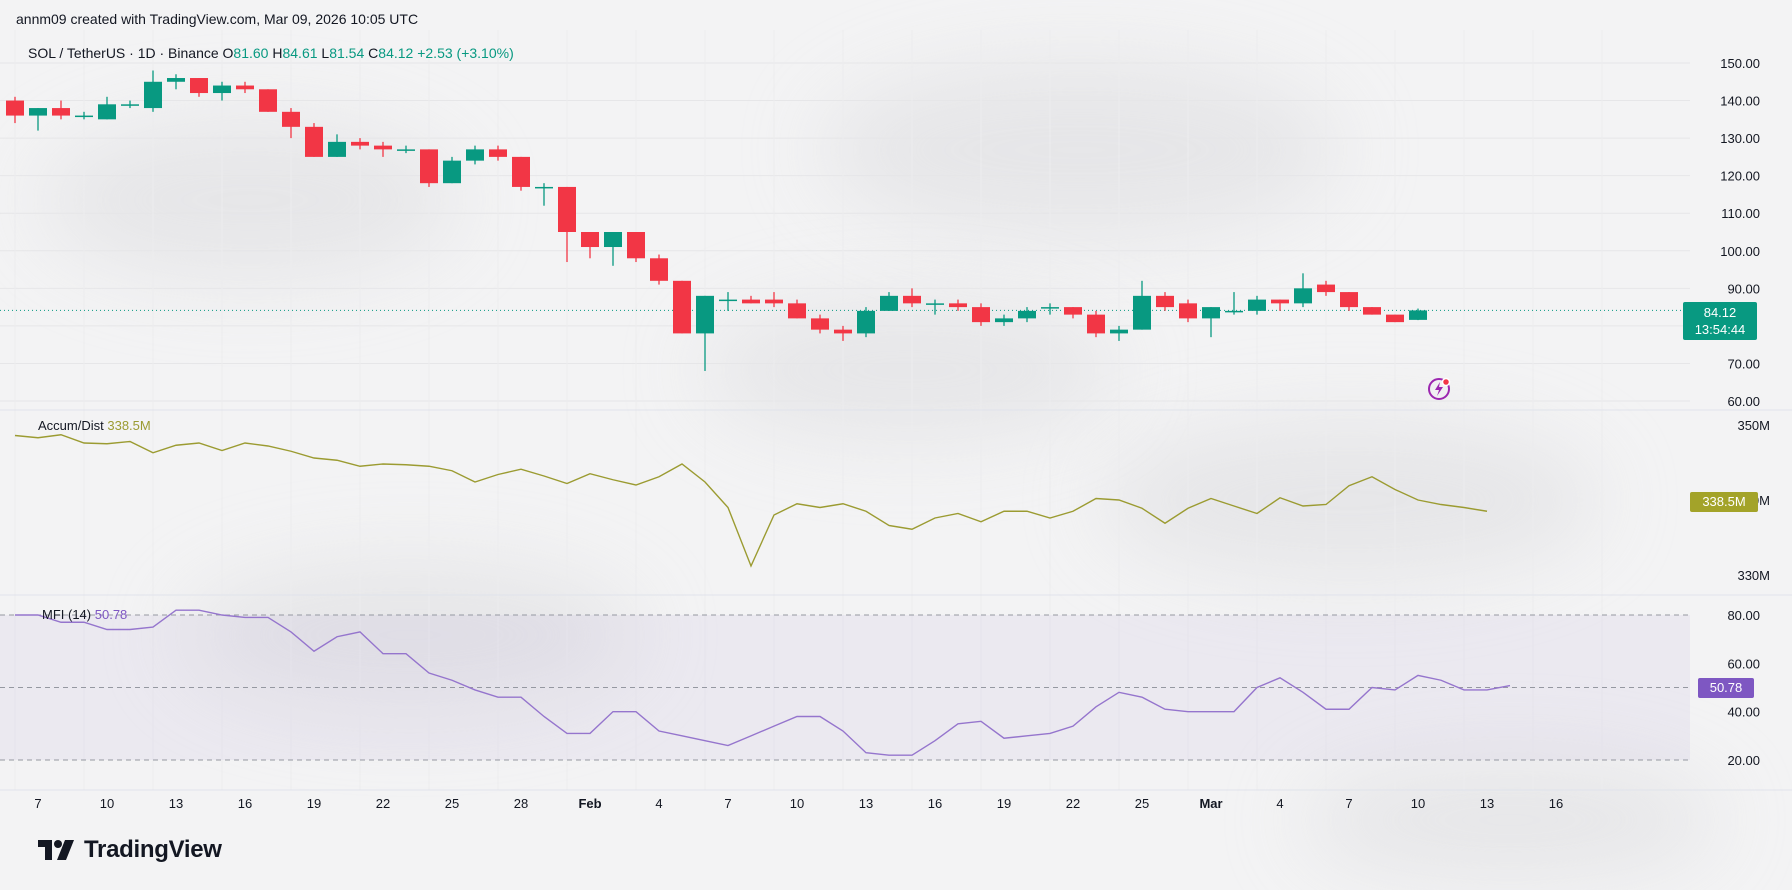 This screenshot has width=1792, height=890. What do you see at coordinates (763, 682) in the screenshot?
I see `mfi-line` at bounding box center [763, 682].